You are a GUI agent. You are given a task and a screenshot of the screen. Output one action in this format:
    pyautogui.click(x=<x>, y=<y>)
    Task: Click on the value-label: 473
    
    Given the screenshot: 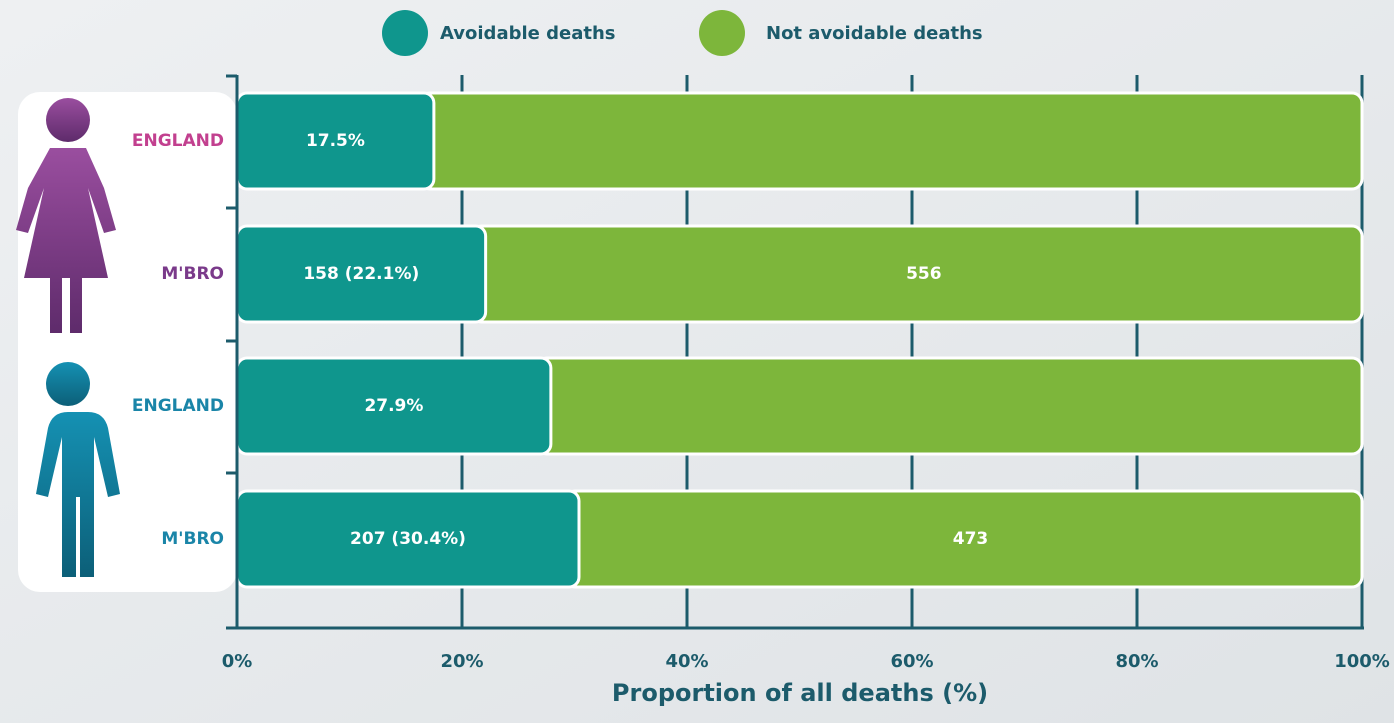 What is the action you would take?
    pyautogui.click(x=971, y=539)
    